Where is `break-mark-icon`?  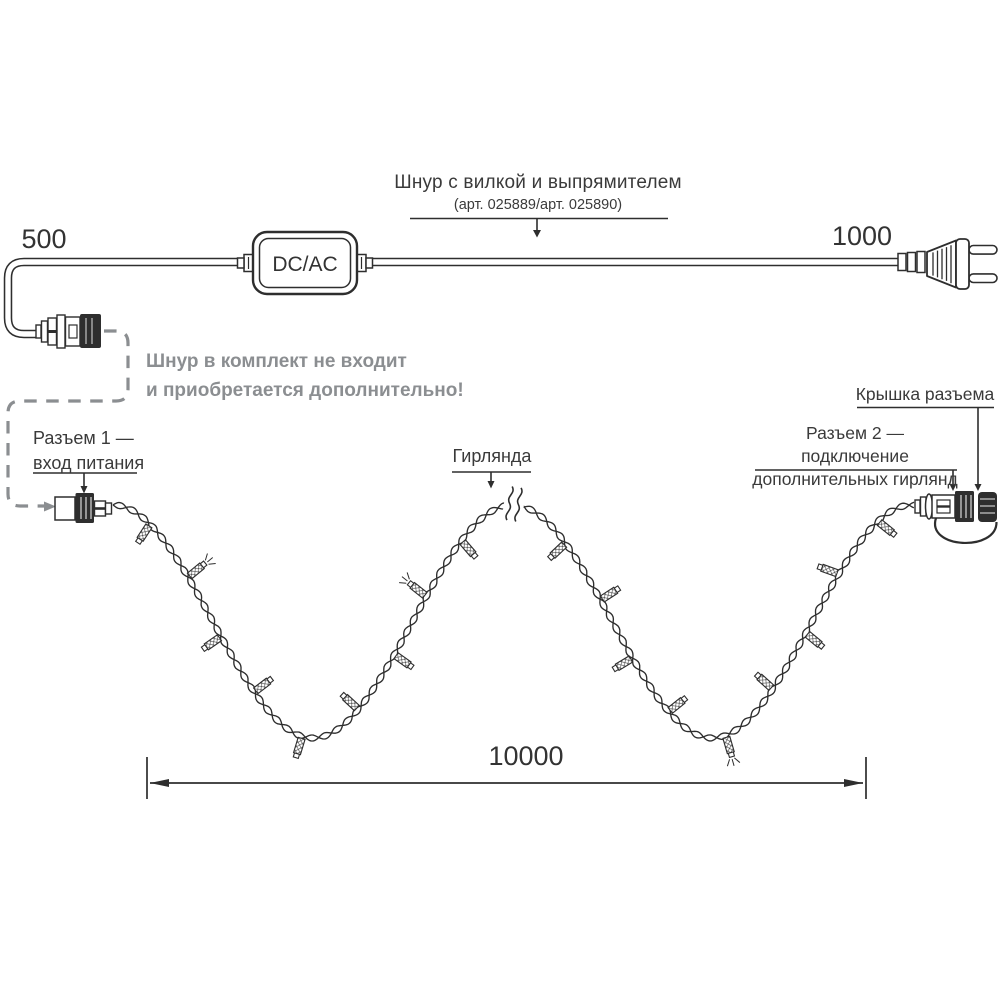 break-mark-icon is located at coordinates (514, 504).